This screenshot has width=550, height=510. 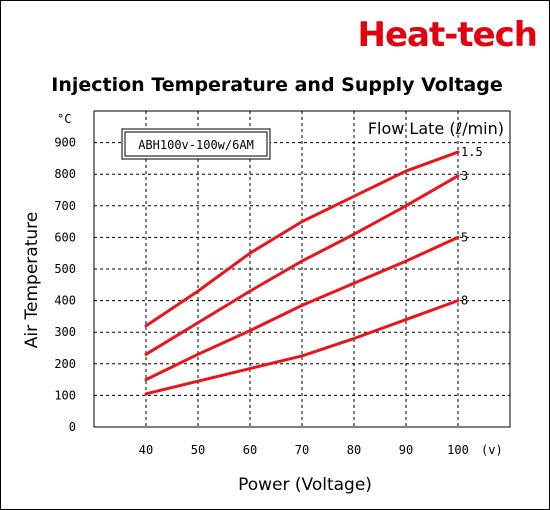 I want to click on x-tick-label: 80, so click(x=354, y=450).